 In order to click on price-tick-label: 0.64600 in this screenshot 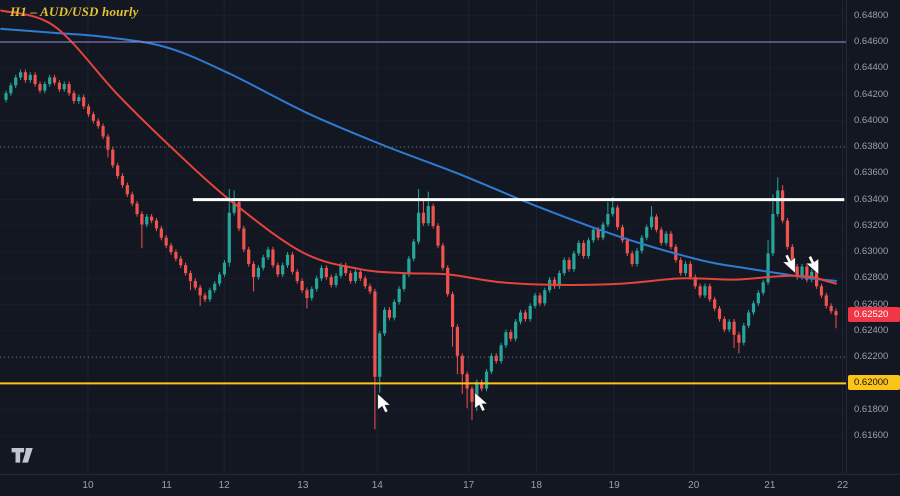, I will do `click(871, 42)`.